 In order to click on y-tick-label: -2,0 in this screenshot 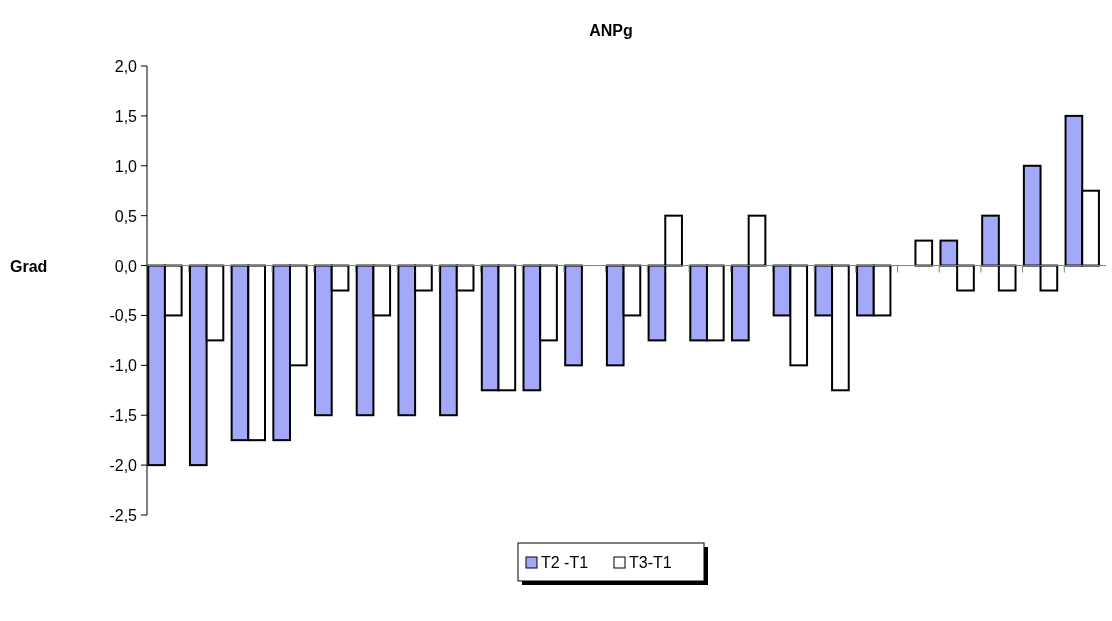, I will do `click(123, 466)`.